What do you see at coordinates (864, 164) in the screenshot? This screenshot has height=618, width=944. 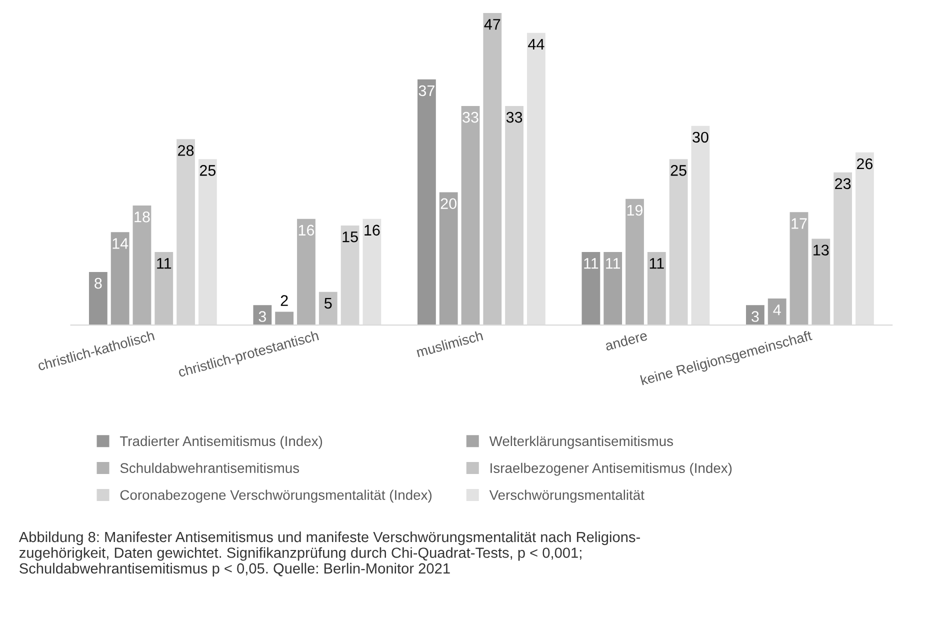 I see `data-label: 26` at bounding box center [864, 164].